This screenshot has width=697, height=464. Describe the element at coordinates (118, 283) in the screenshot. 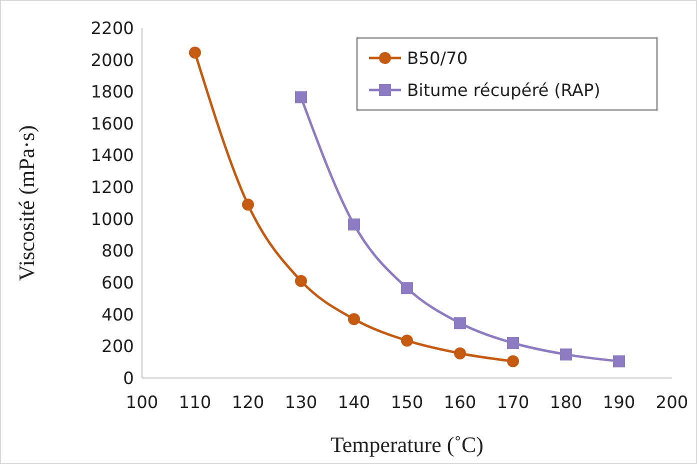

I see `y-tick-label: 600` at that location.